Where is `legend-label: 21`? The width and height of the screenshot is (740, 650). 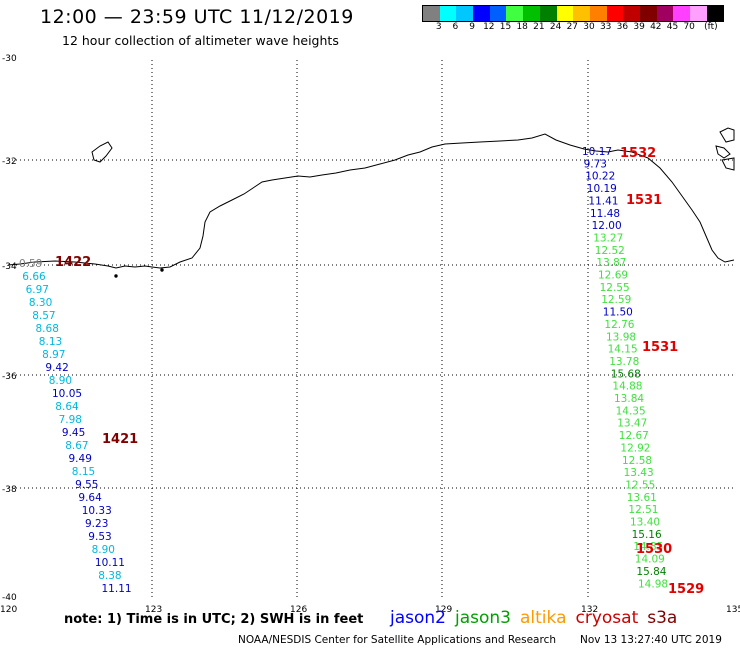
legend-label: 21 is located at coordinates (539, 27).